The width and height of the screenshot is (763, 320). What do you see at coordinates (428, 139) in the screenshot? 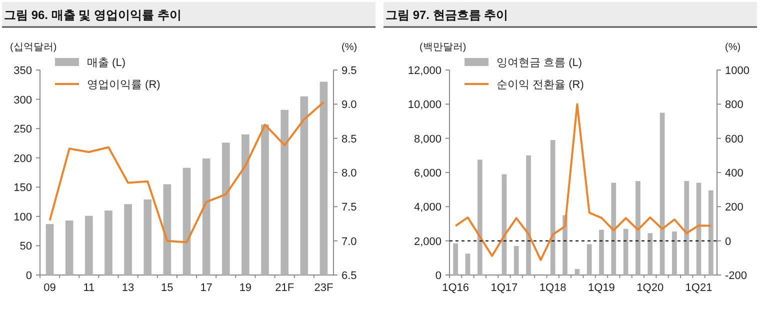
I see `y-tick-label: 8,000` at bounding box center [428, 139].